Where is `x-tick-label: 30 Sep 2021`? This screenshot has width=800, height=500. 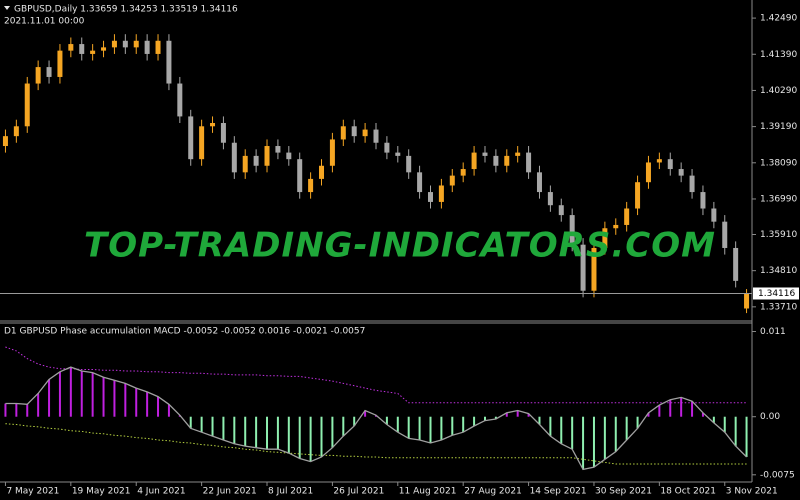 x-tick-label: 30 Sep 2021 is located at coordinates (623, 492).